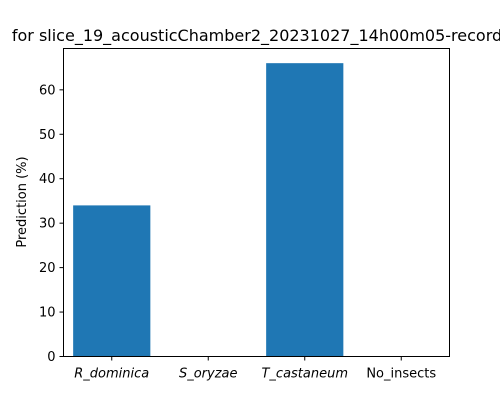 The height and width of the screenshot is (400, 500). Describe the element at coordinates (111, 374) in the screenshot. I see `x-tick-label: R_dominica` at that location.